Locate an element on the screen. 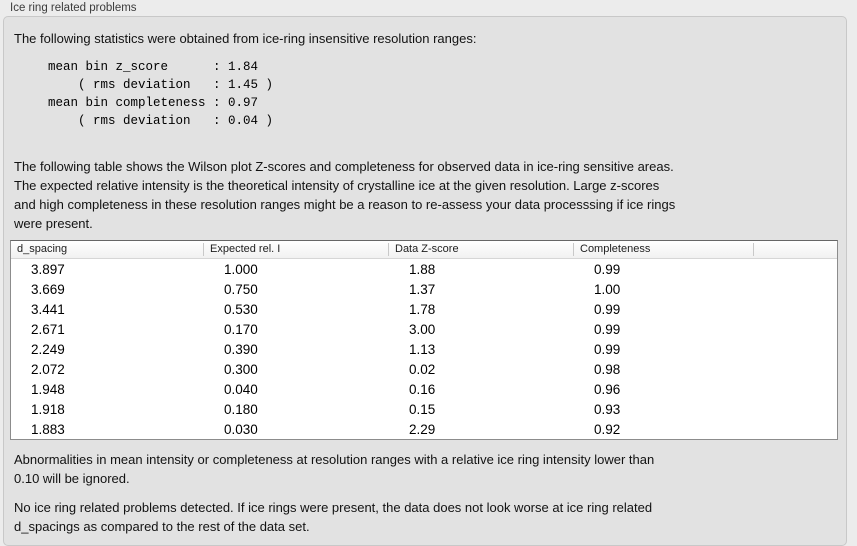  table-row: 2.072 0.300 0.02 0.98 is located at coordinates (424, 369).